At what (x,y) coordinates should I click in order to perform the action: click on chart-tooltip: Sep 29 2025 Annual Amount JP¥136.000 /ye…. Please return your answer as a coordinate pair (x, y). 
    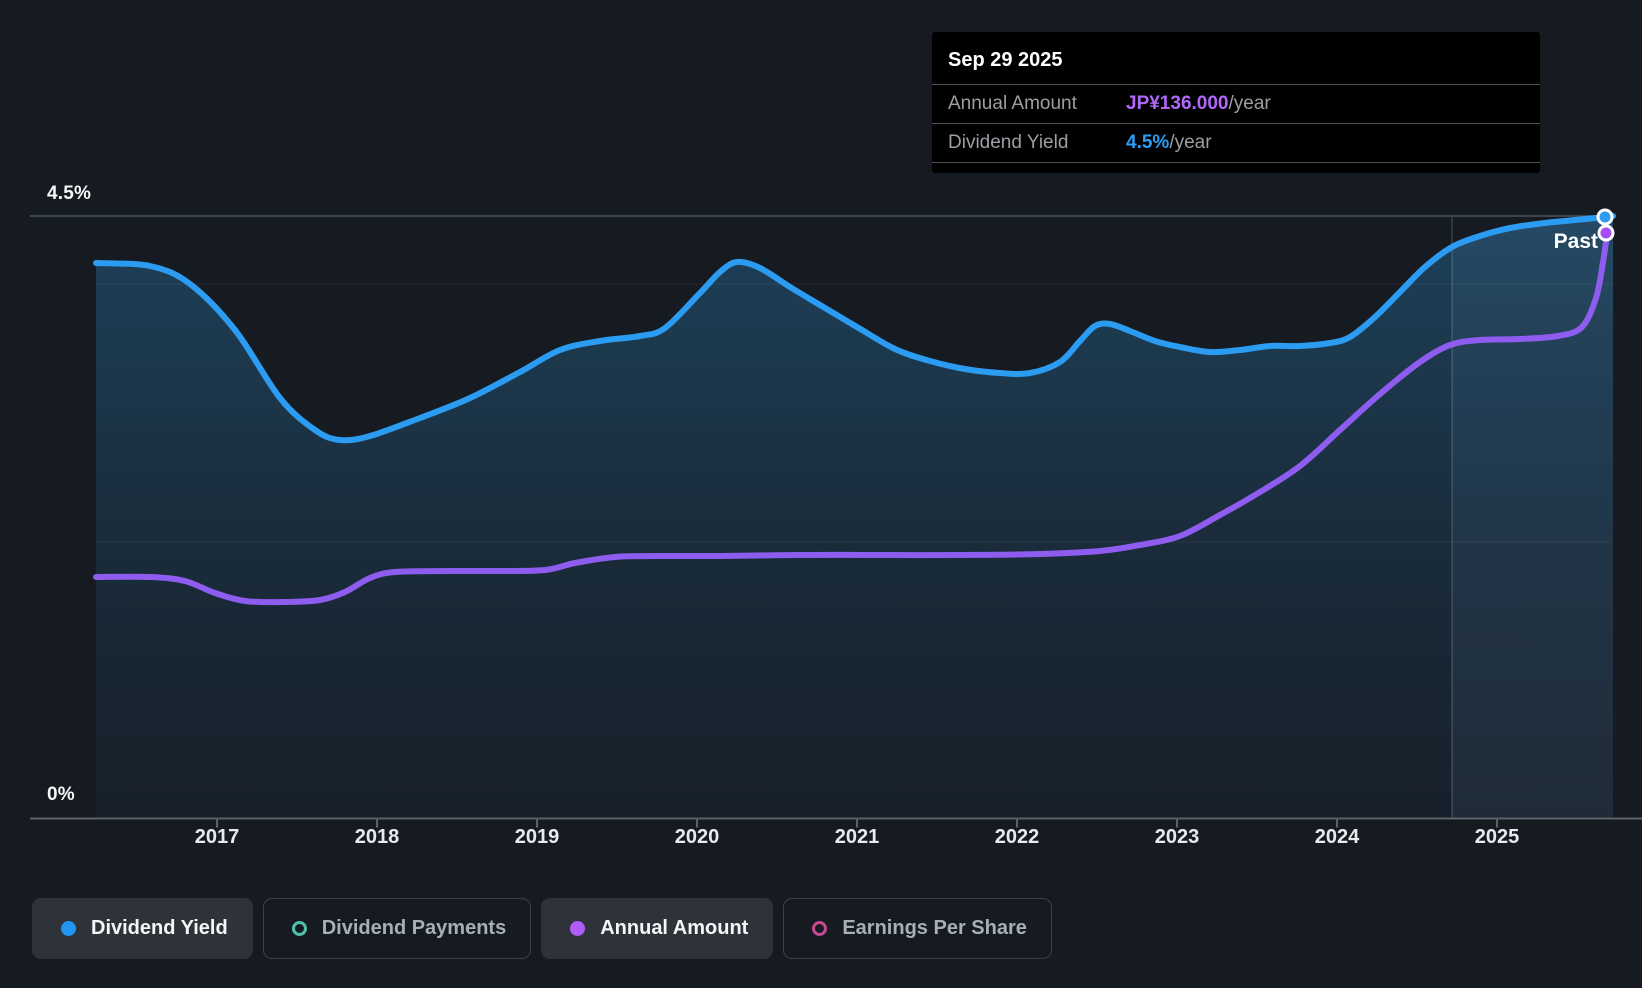
    Looking at the image, I should click on (1236, 102).